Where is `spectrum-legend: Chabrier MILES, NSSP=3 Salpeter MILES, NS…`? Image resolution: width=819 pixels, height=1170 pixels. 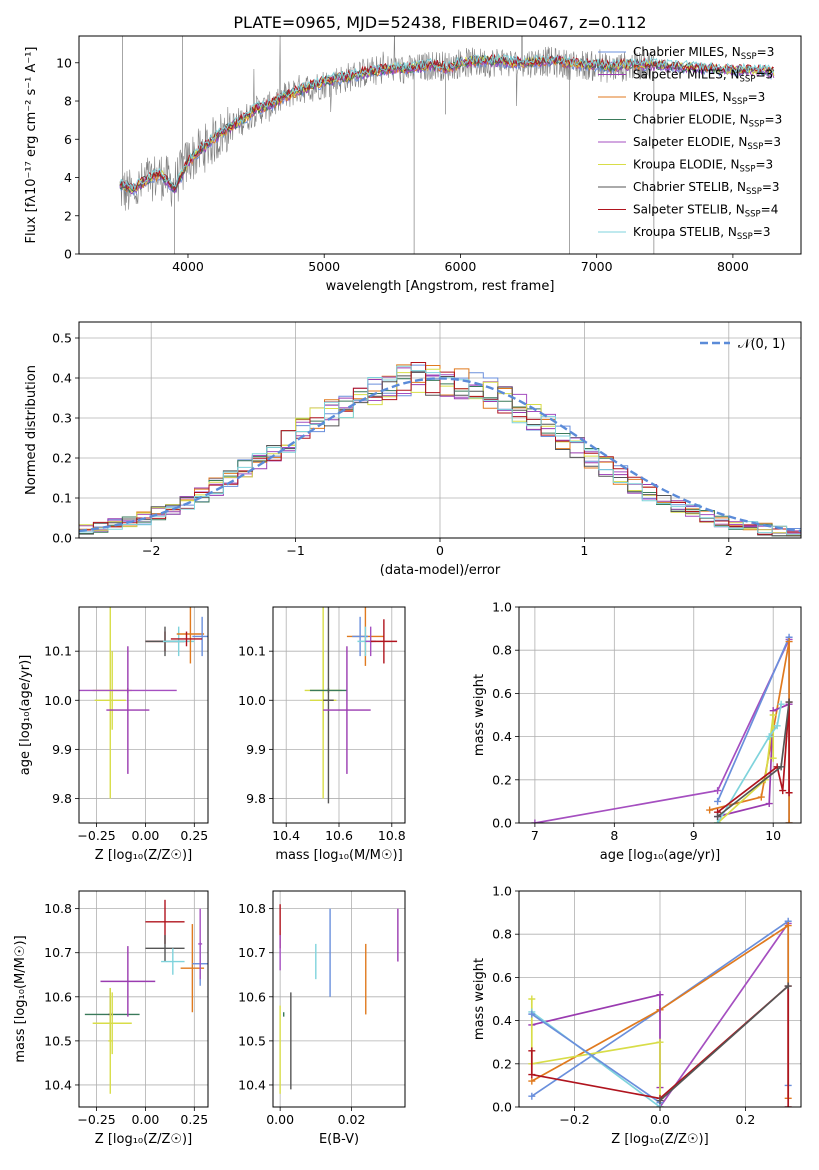 spectrum-legend: Chabrier MILES, NSSP=3 Salpeter MILES, NS… is located at coordinates (690, 143).